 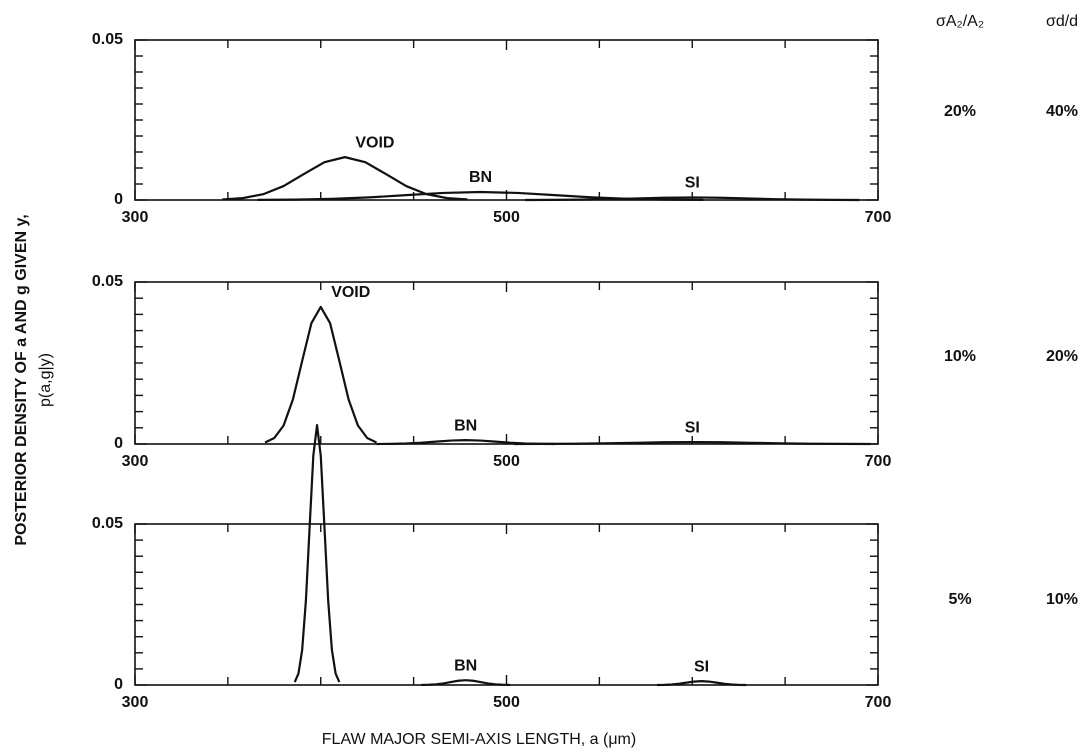 I want to click on column-header: σd/d, so click(x=1062, y=21).